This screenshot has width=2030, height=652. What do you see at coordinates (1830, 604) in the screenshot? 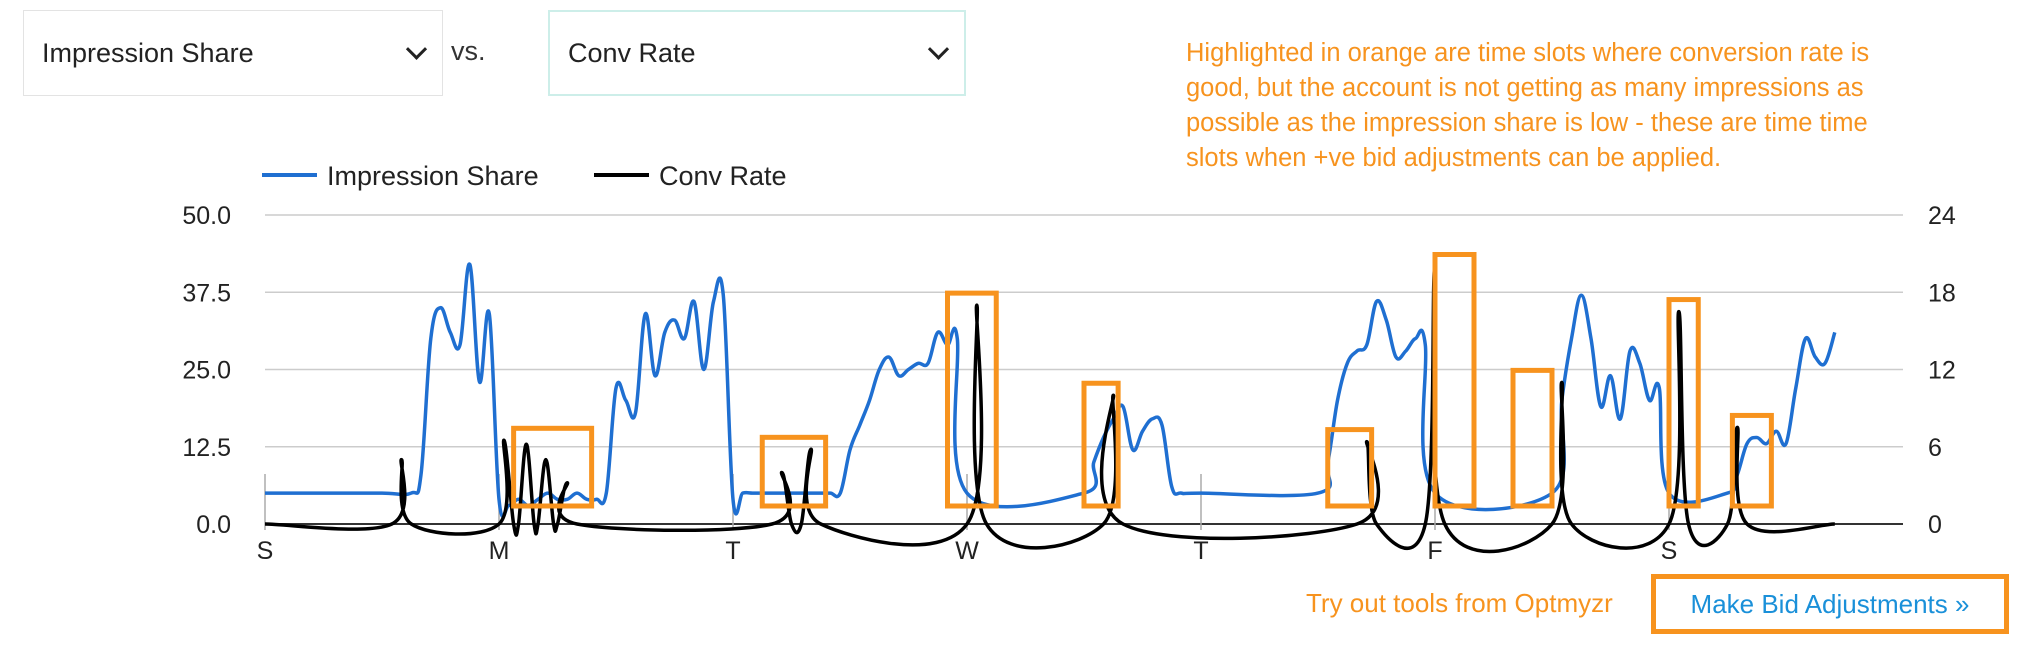
I see `make-bid-adjustments-button: Make Bid Adjustments »` at bounding box center [1830, 604].